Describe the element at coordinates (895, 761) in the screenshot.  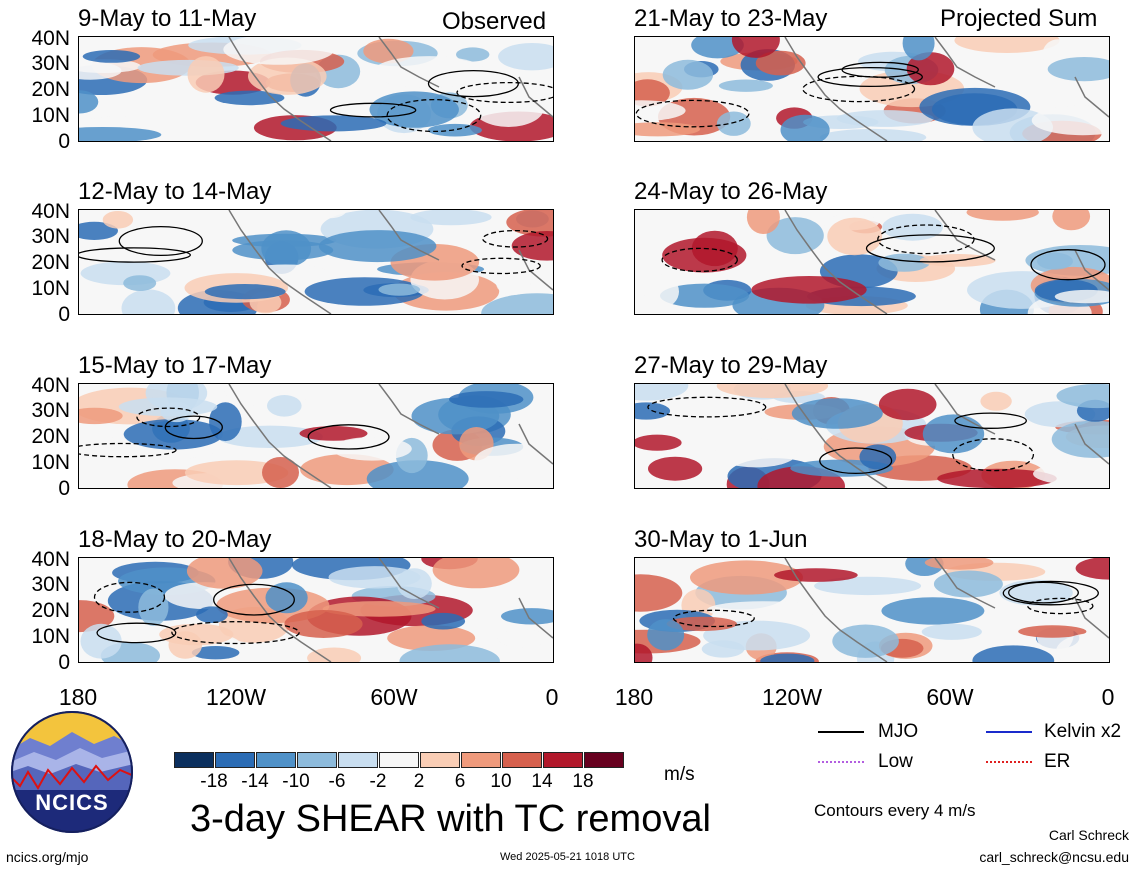
I see `legend-low-label: Low` at that location.